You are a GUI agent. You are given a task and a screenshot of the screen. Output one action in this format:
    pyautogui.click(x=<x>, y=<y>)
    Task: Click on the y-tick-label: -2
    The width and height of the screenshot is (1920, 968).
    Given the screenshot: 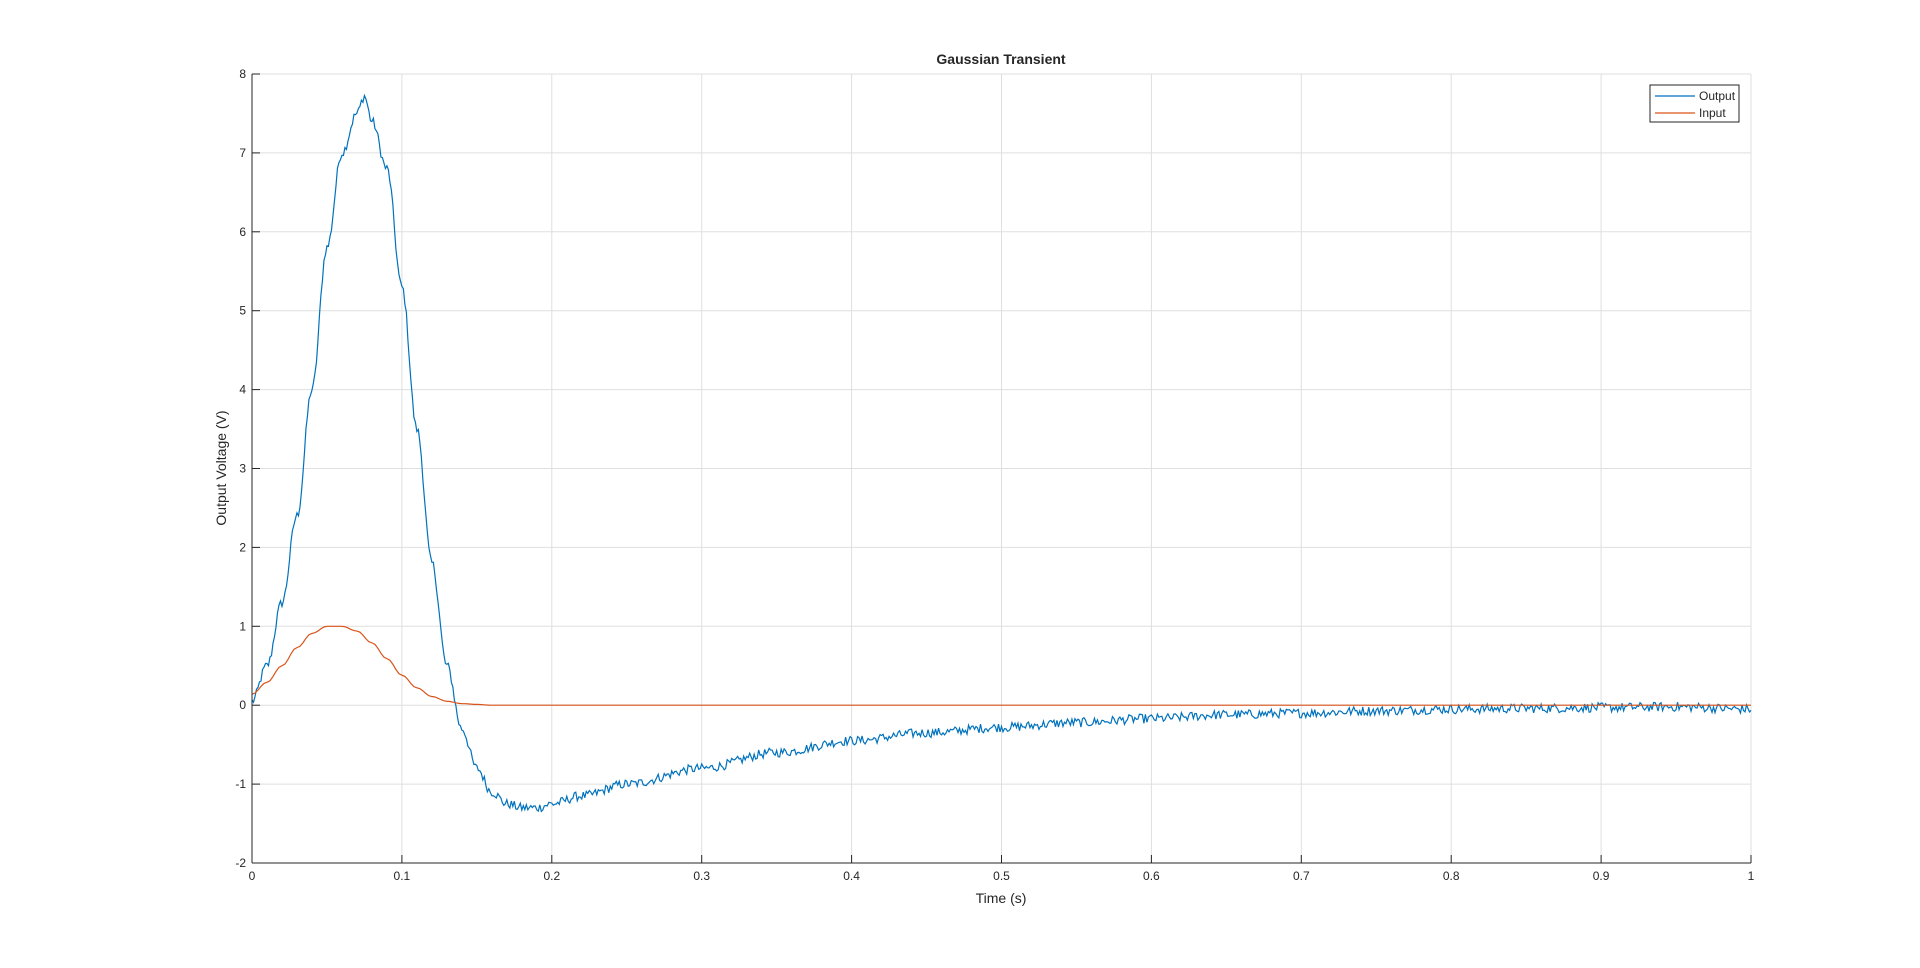 What is the action you would take?
    pyautogui.click(x=240, y=863)
    